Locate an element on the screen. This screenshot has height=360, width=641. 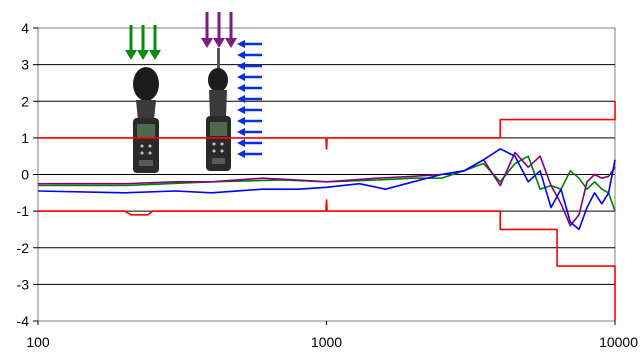
y-tick-label: -1 is located at coordinates (23, 211).